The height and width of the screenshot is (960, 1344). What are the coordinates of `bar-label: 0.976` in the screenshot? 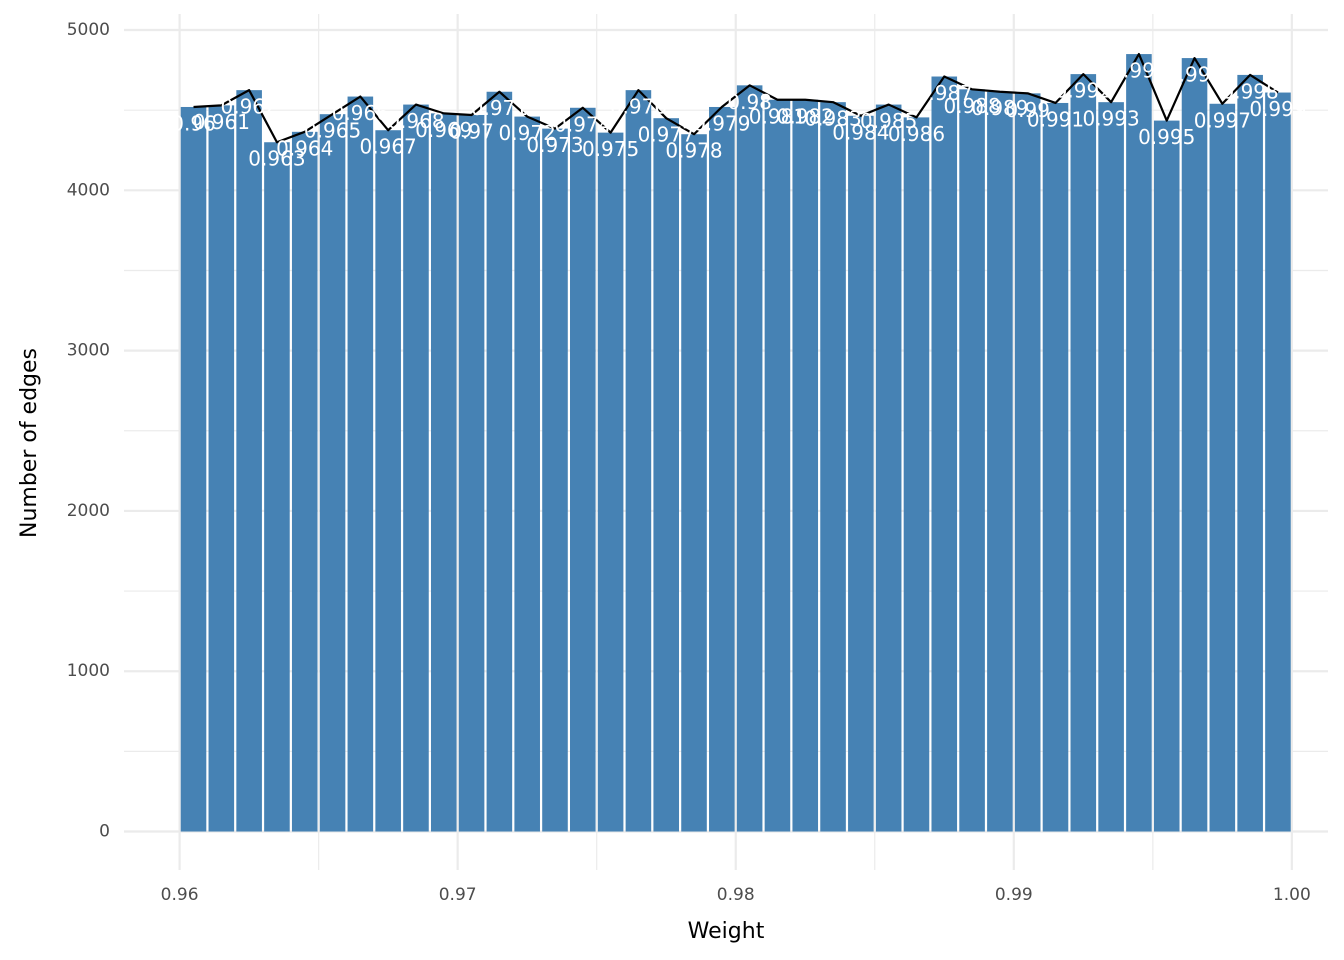 It's located at (638, 107).